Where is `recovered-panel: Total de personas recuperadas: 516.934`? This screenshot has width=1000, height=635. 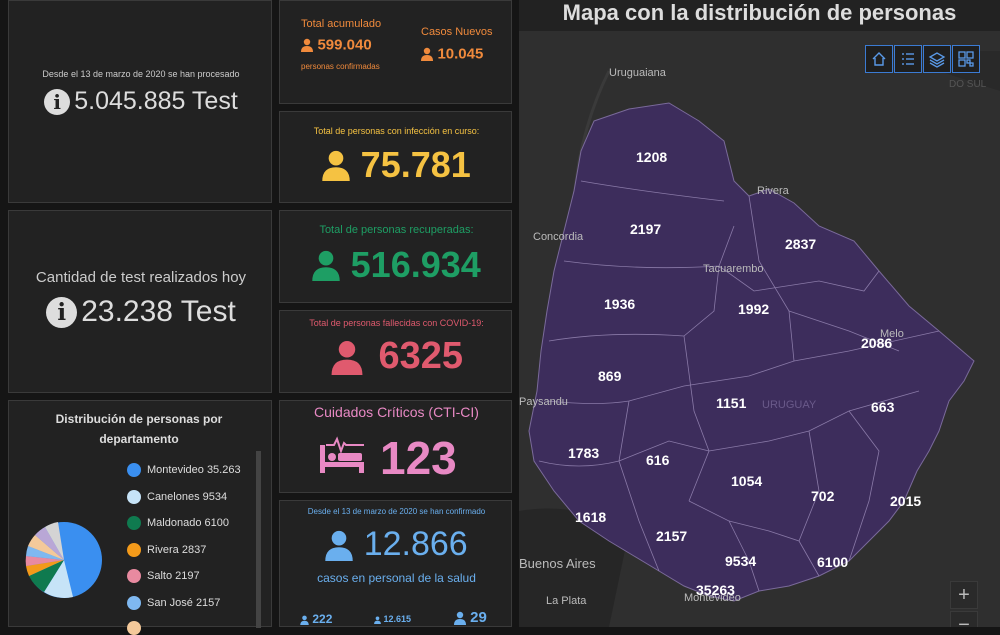
recovered-panel: Total de personas recuperadas: 516.934 is located at coordinates (395, 256).